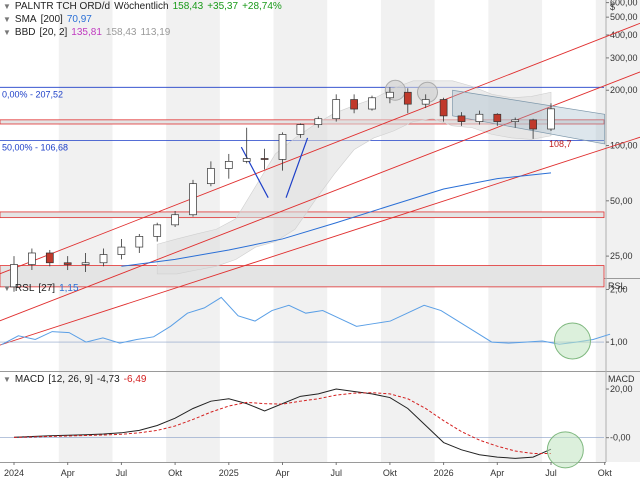  I want to click on sma-value: 70,97, so click(79, 19).